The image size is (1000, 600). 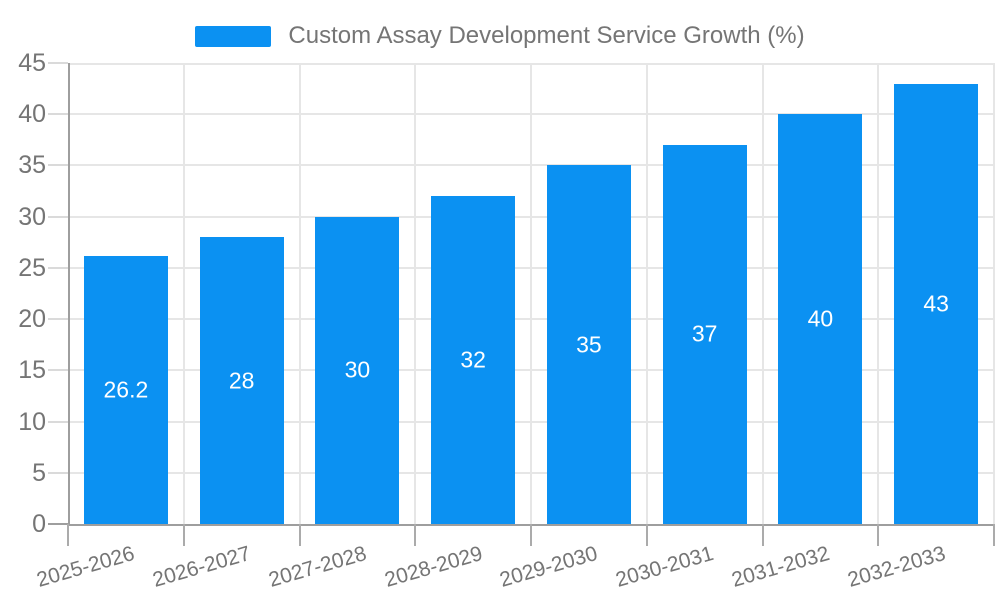 What do you see at coordinates (549, 566) in the screenshot?
I see `x-tick-label: 2029-2030` at bounding box center [549, 566].